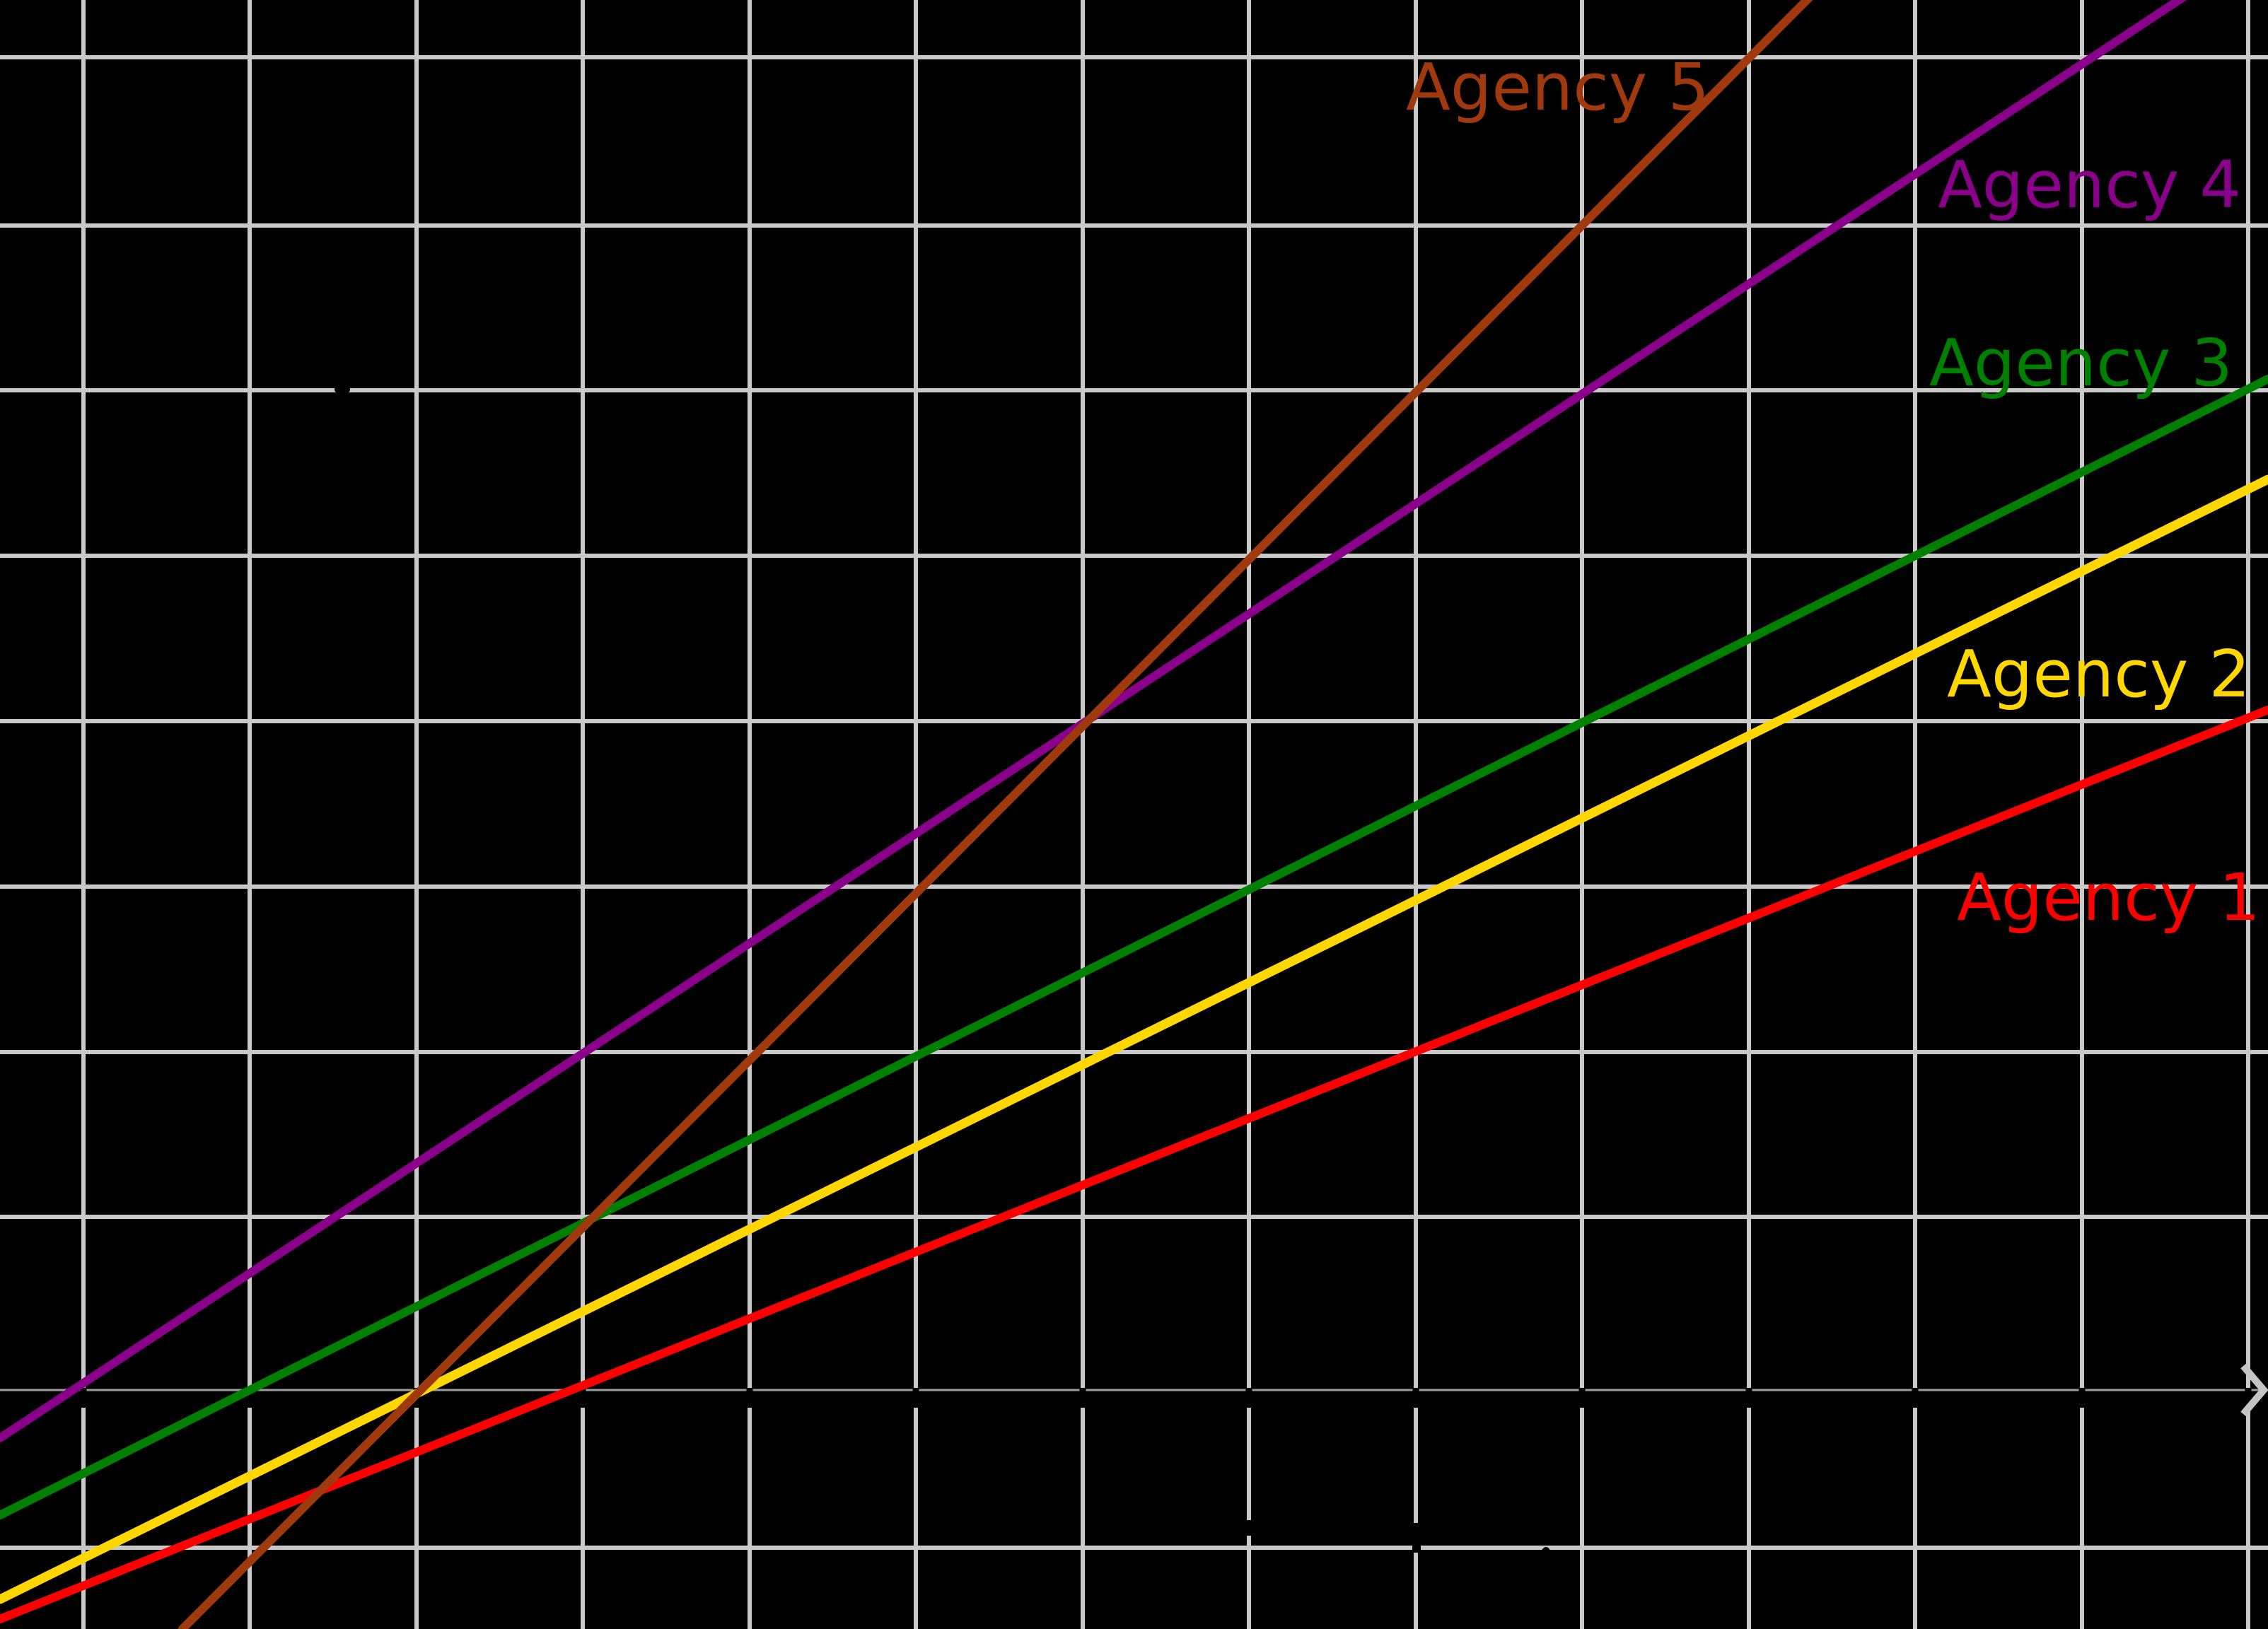 Image resolution: width=2268 pixels, height=1629 pixels. What do you see at coordinates (1557, 87) in the screenshot?
I see `series-label-agency-5: Agency 5` at bounding box center [1557, 87].